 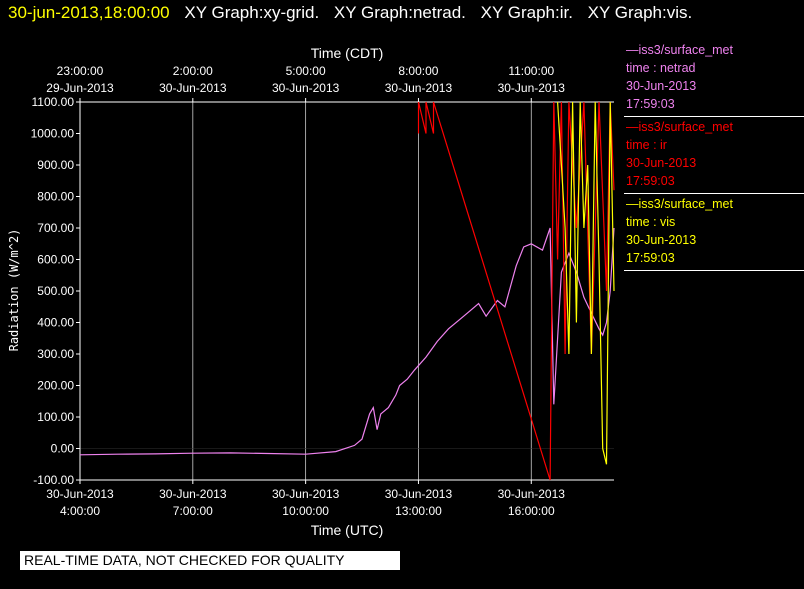 What do you see at coordinates (399, 12) in the screenshot?
I see `graph-title-netrad: XY Graph:netrad.` at bounding box center [399, 12].